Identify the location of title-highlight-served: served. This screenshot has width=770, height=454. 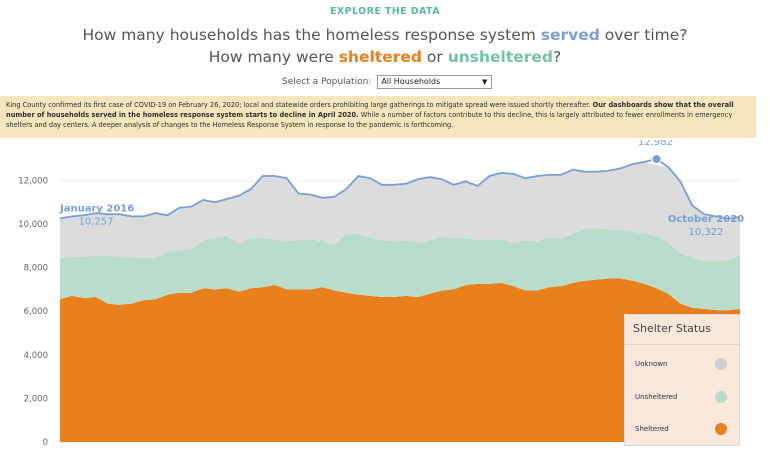
(570, 35).